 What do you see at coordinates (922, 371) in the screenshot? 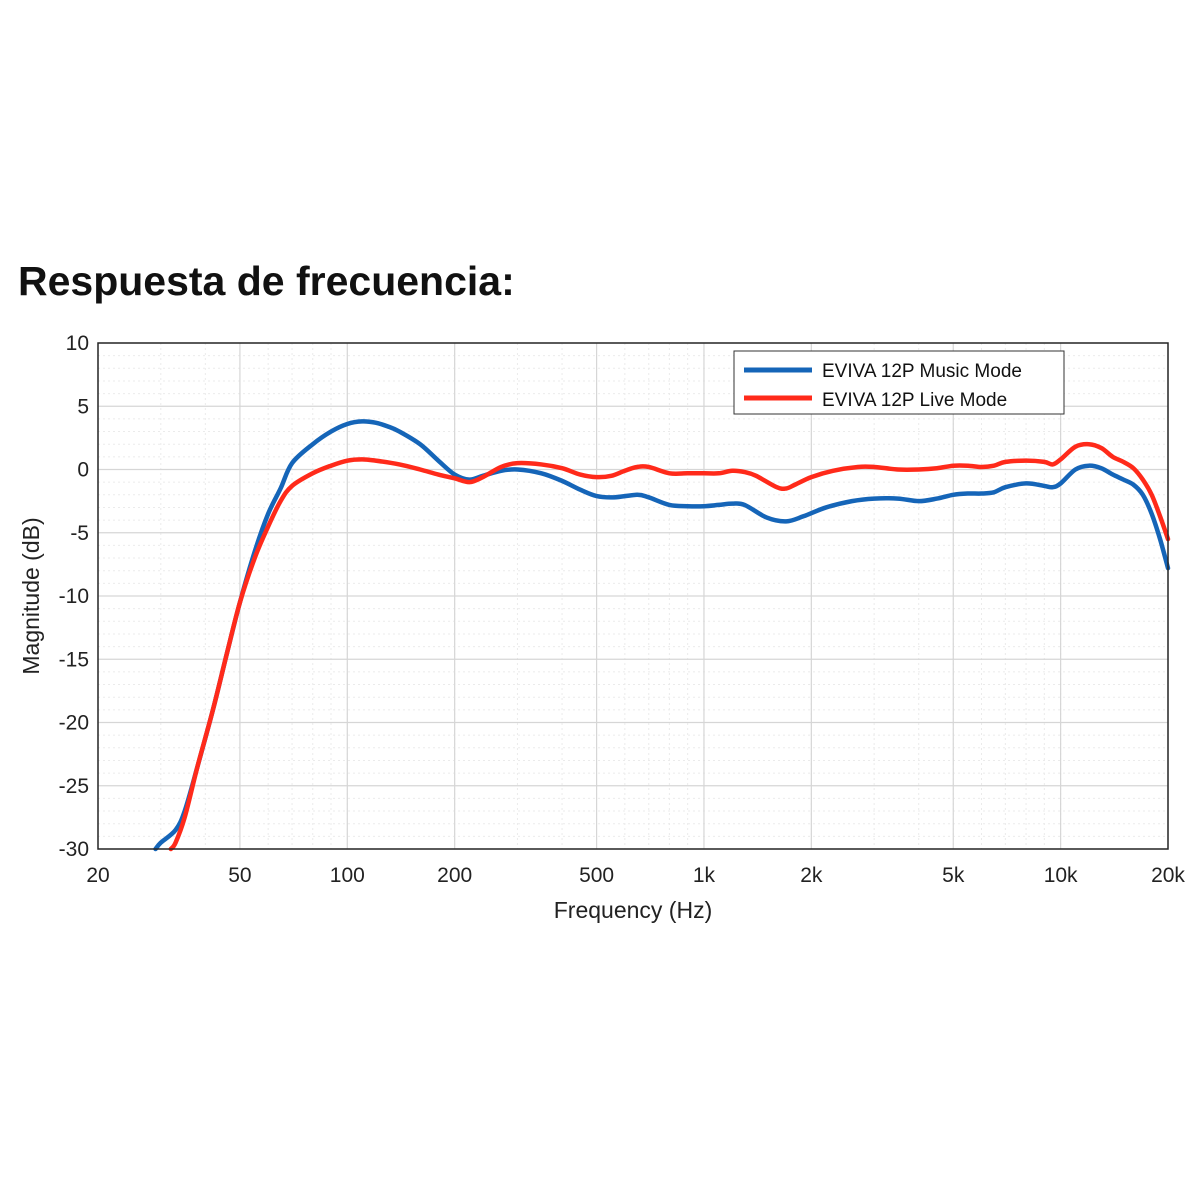
I see `legend-entry-music: EVIVA 12P Music Mode` at bounding box center [922, 371].